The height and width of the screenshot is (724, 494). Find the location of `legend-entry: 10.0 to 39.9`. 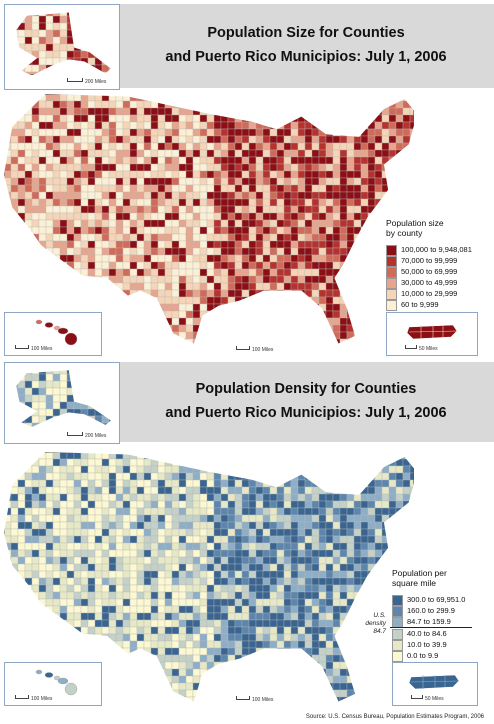

legend-entry: 10.0 to 39.9 is located at coordinates (419, 645).